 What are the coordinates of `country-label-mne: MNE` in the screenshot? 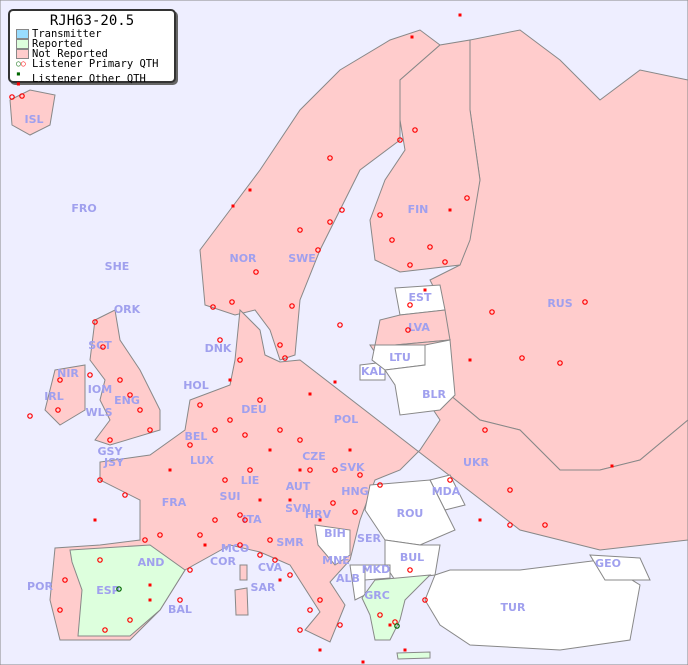 It's located at (336, 560).